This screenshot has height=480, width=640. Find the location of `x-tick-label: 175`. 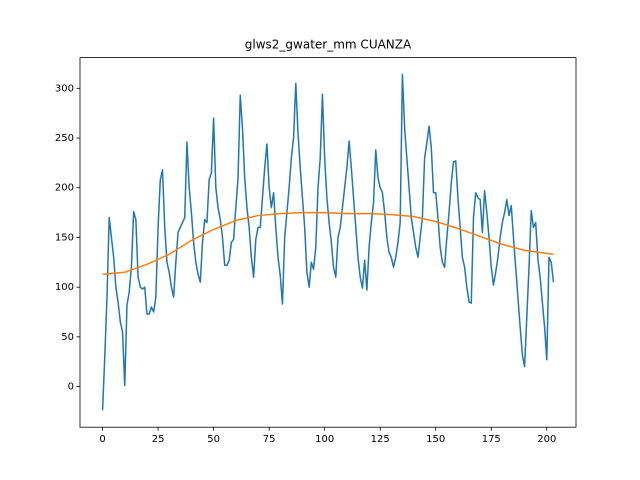

x-tick-label: 175 is located at coordinates (491, 439).